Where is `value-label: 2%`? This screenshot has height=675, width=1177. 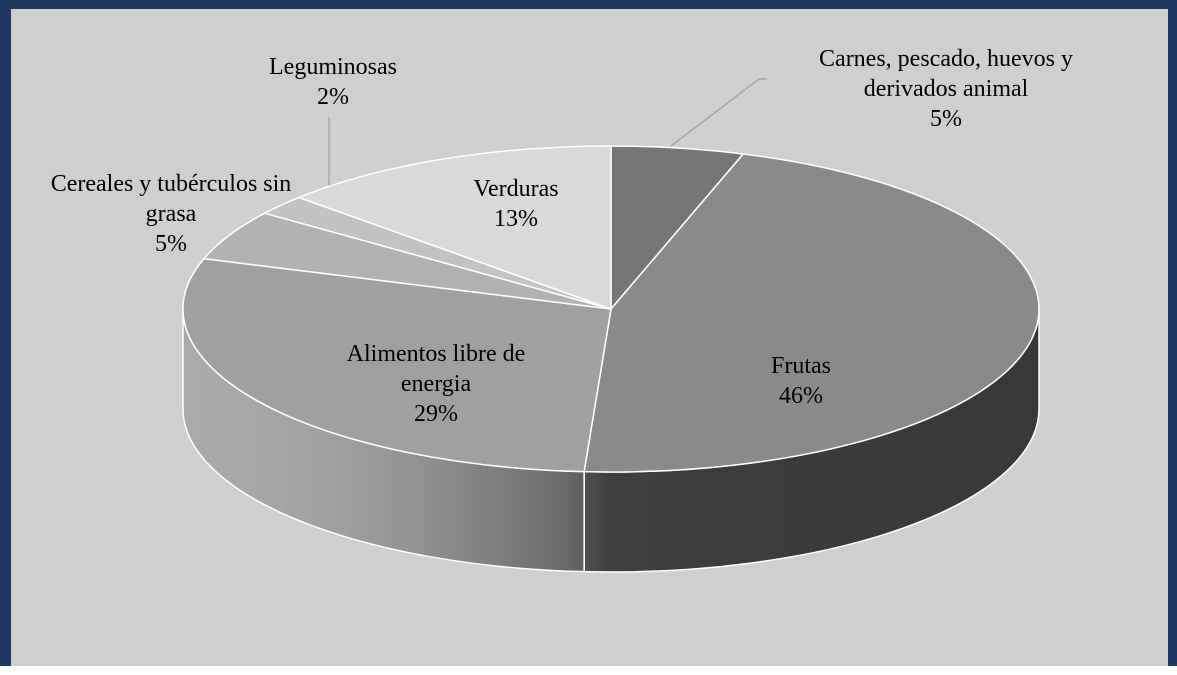
value-label: 2% is located at coordinates (333, 97).